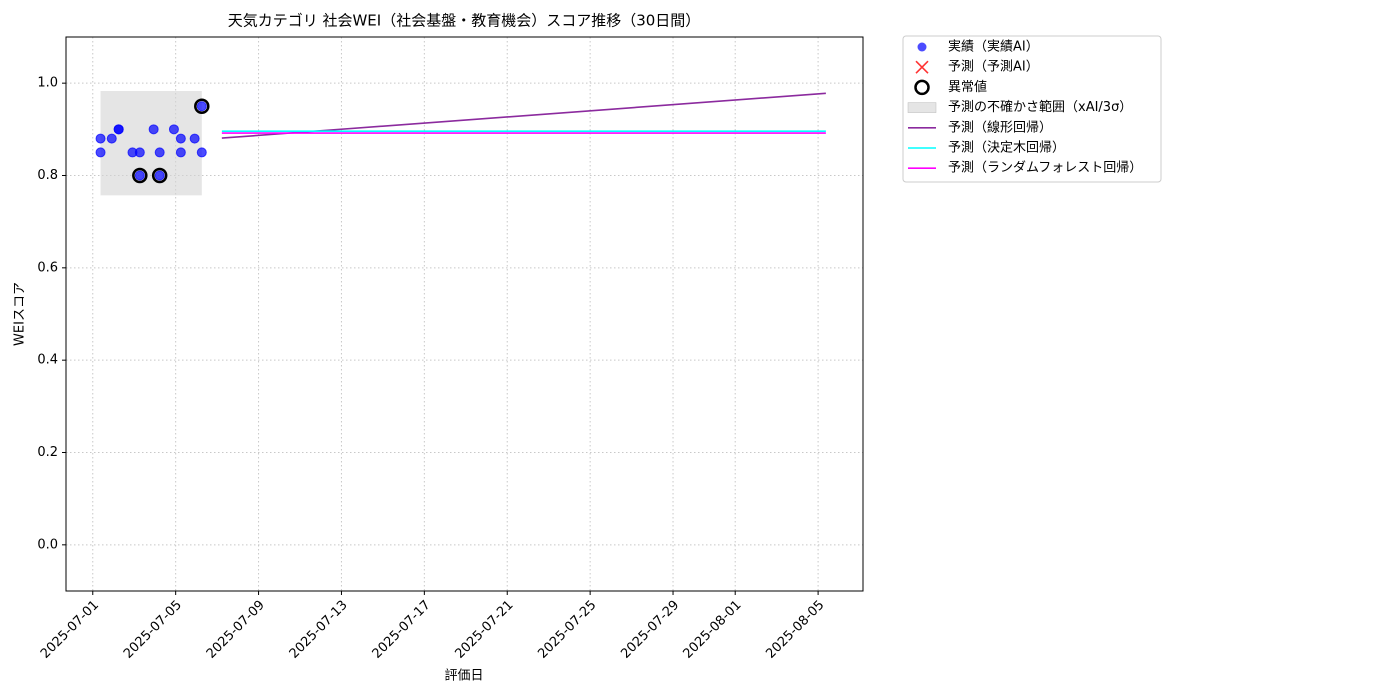 This screenshot has height=700, width=1400. Describe the element at coordinates (47, 452) in the screenshot. I see `y-tick-label: 0.2` at that location.